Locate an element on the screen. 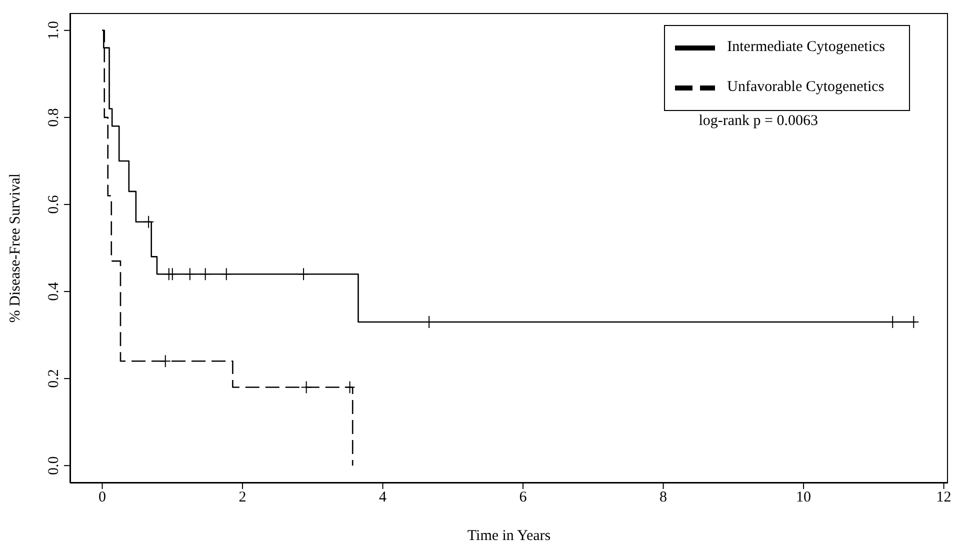 The width and height of the screenshot is (963, 556). y-tick-label: 0.0 is located at coordinates (54, 465).